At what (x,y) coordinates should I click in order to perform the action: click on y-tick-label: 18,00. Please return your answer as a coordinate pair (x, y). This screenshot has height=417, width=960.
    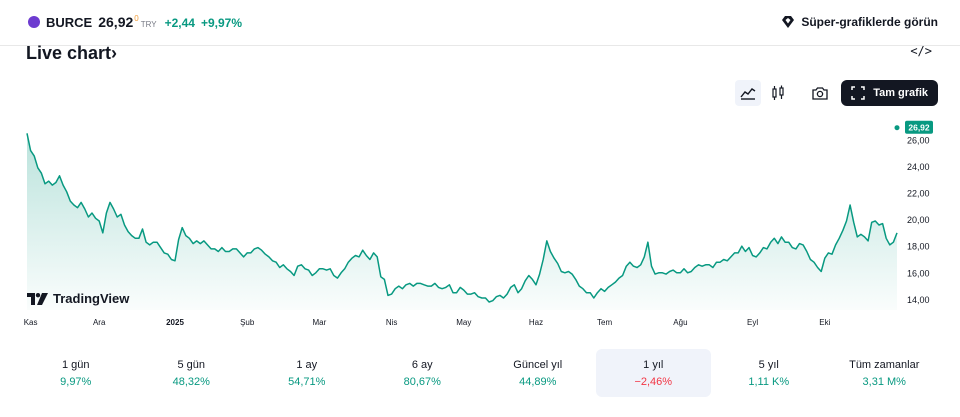
    Looking at the image, I should click on (918, 247).